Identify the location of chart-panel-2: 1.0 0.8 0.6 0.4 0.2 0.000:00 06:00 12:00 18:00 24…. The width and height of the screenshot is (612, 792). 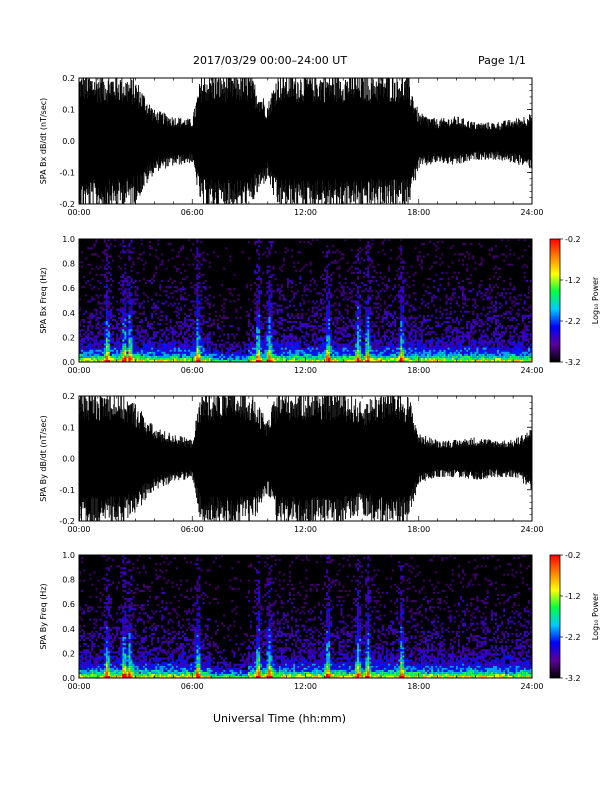
(291, 305).